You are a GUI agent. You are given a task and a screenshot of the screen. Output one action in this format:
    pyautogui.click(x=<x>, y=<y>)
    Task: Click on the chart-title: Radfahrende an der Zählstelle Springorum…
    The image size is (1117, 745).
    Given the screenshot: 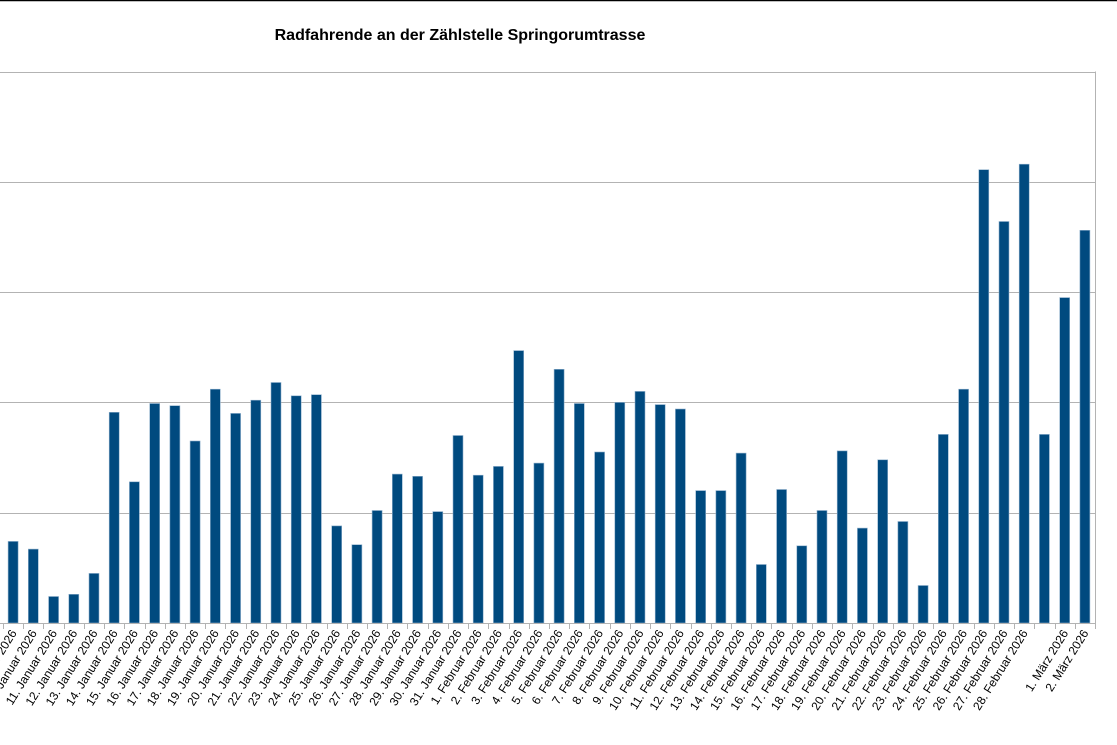 What is the action you would take?
    pyautogui.click(x=460, y=35)
    